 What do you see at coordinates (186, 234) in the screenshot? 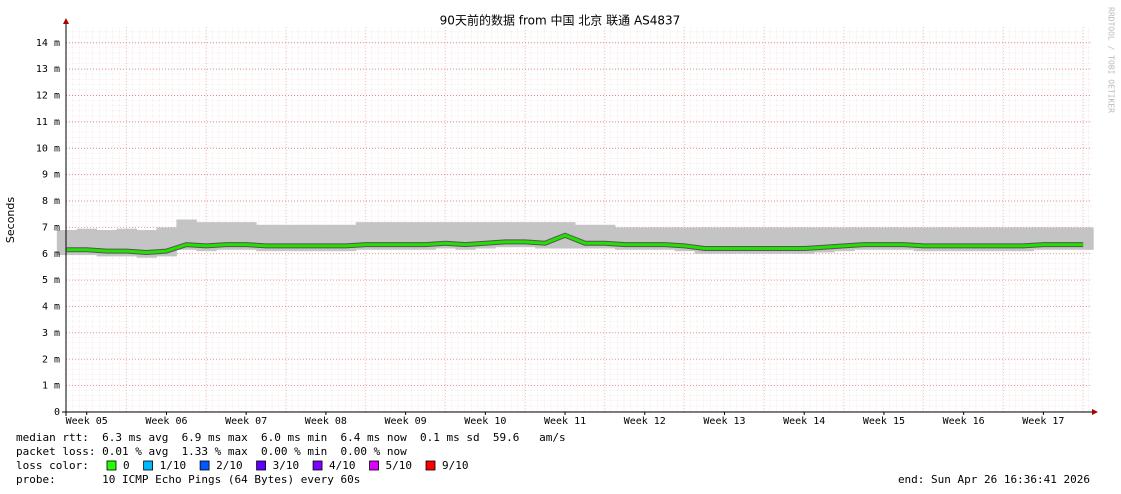
I see `smoke` at bounding box center [186, 234].